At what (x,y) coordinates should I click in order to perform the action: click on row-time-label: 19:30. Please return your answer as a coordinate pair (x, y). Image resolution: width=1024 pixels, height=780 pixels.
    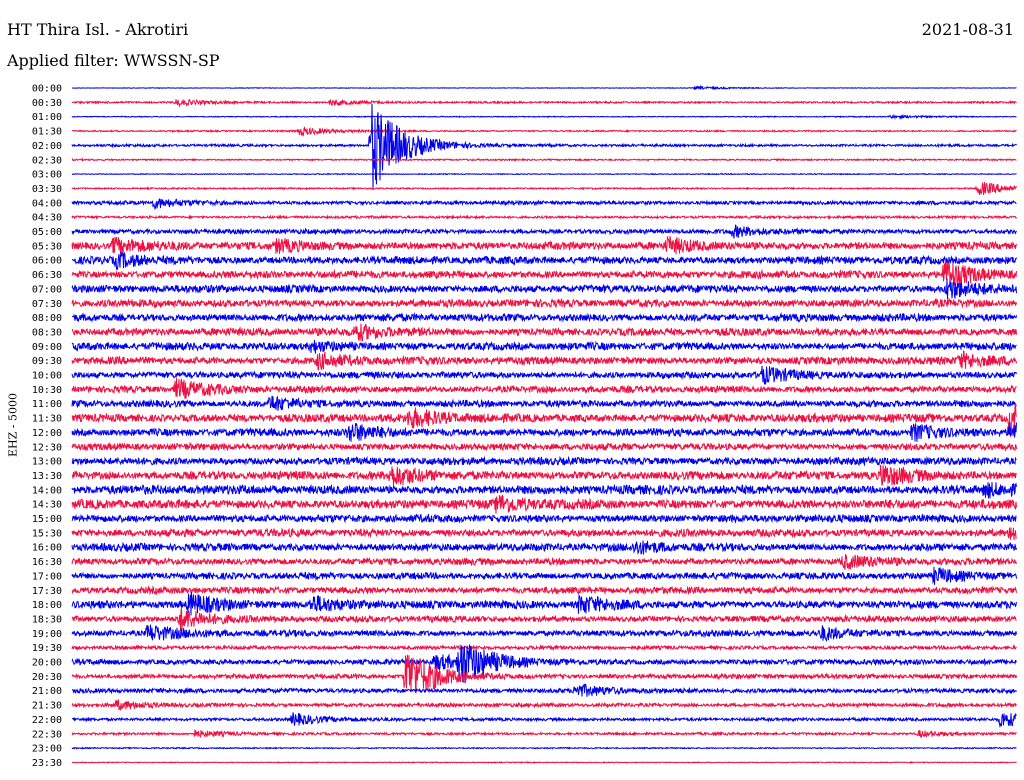
    Looking at the image, I should click on (47, 648).